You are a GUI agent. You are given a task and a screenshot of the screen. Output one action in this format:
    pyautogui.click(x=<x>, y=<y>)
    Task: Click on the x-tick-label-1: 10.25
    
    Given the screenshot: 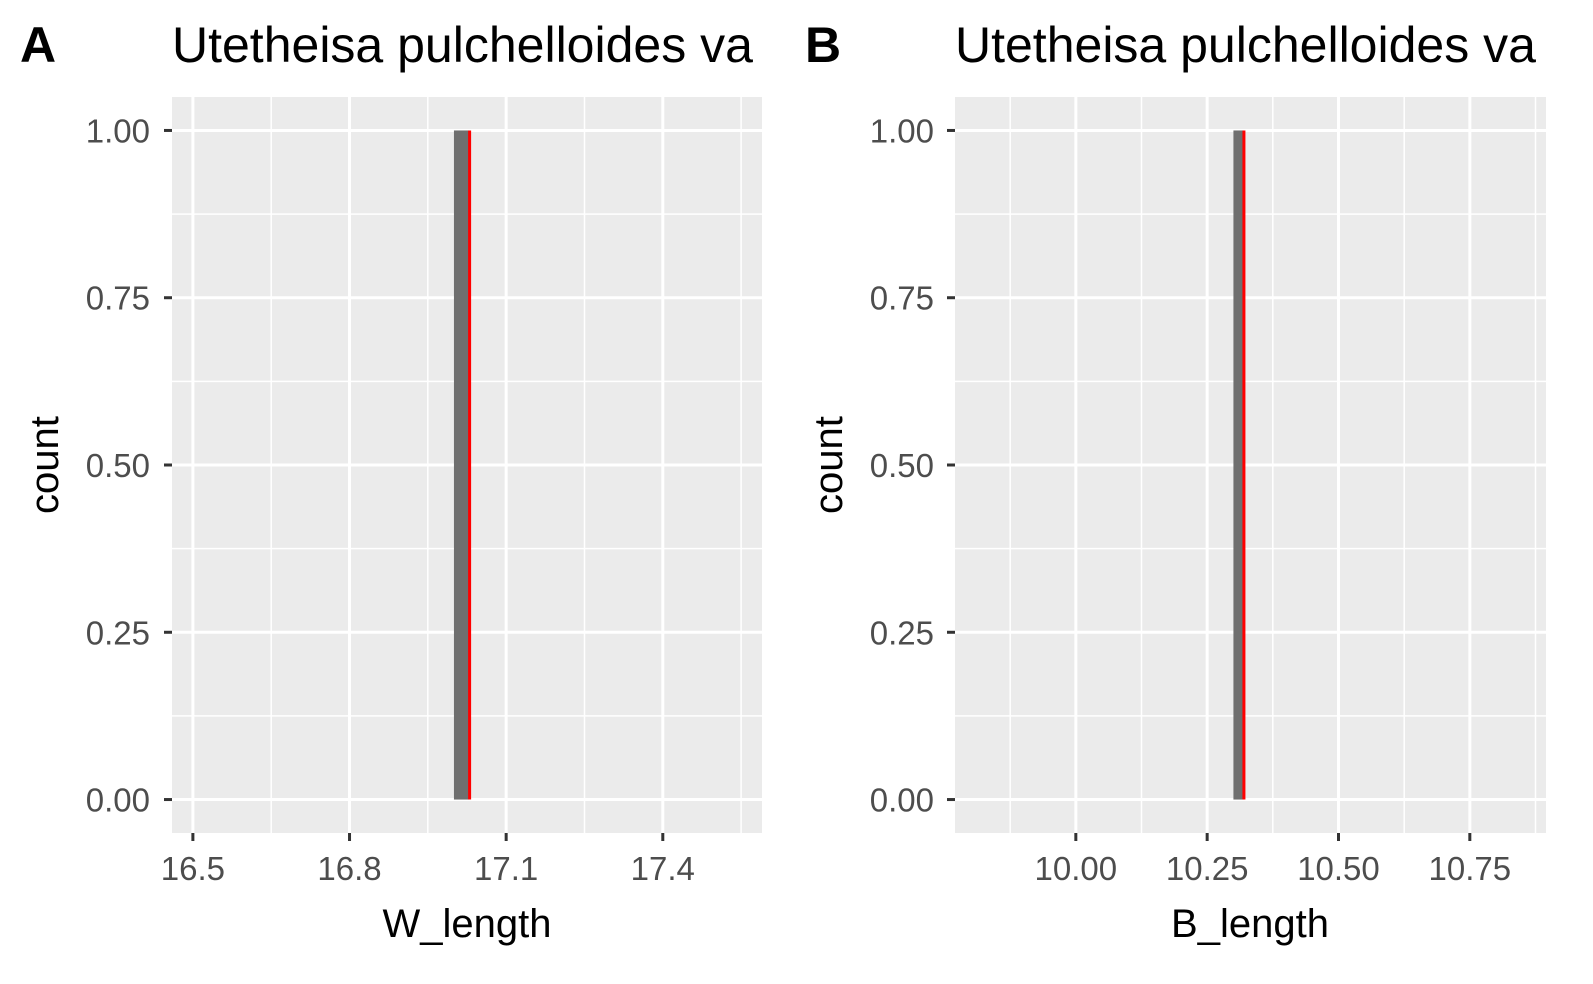 What is the action you would take?
    pyautogui.click(x=1207, y=868)
    